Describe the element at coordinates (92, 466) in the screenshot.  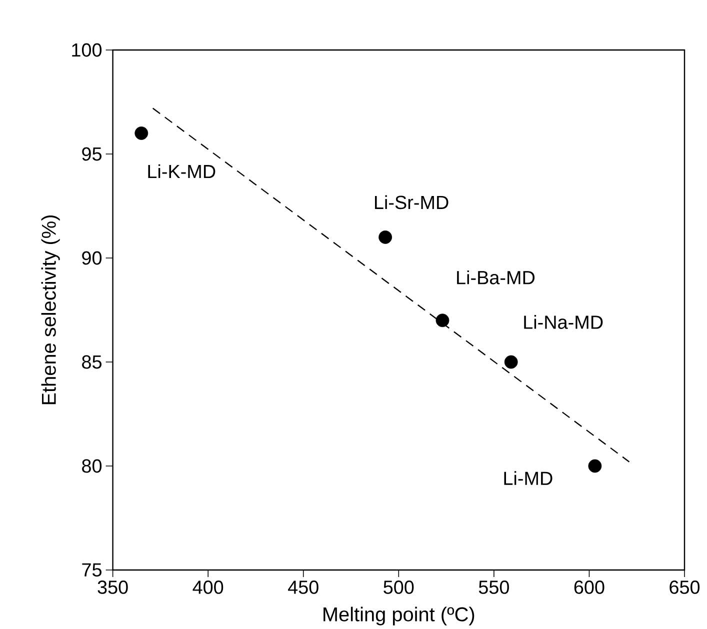
I see `y-tick-label: 80` at that location.